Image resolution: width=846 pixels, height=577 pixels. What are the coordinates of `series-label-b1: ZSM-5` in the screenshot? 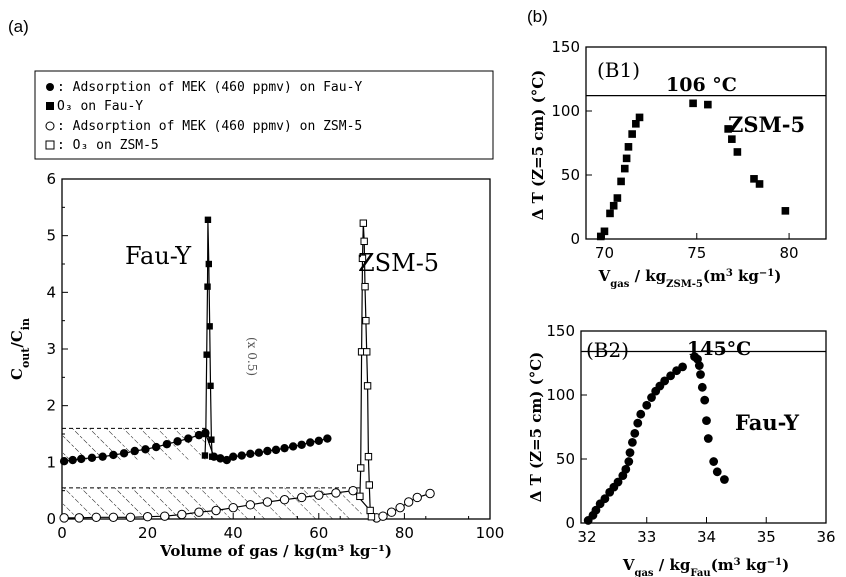 It's located at (766, 124).